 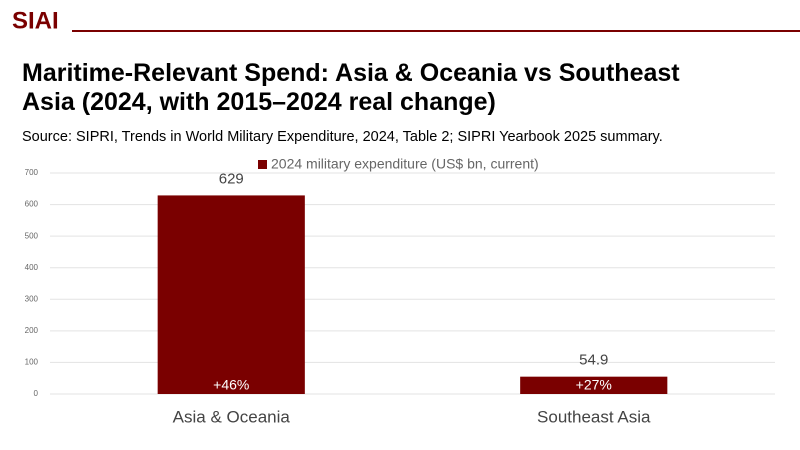 I want to click on y-tick-label: 300, so click(x=32, y=298).